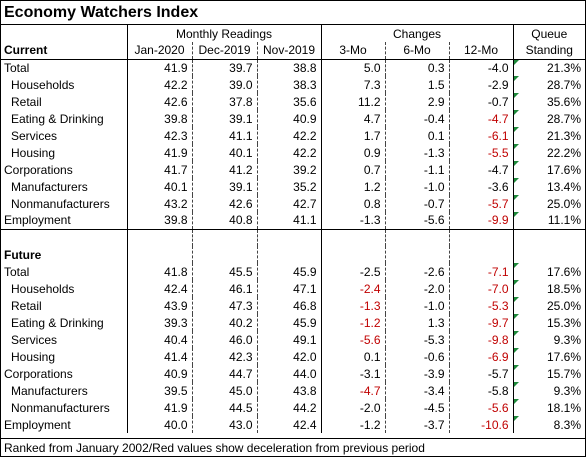 The width and height of the screenshot is (586, 457). What do you see at coordinates (481, 67) in the screenshot?
I see `value-cell: -4.0` at bounding box center [481, 67].